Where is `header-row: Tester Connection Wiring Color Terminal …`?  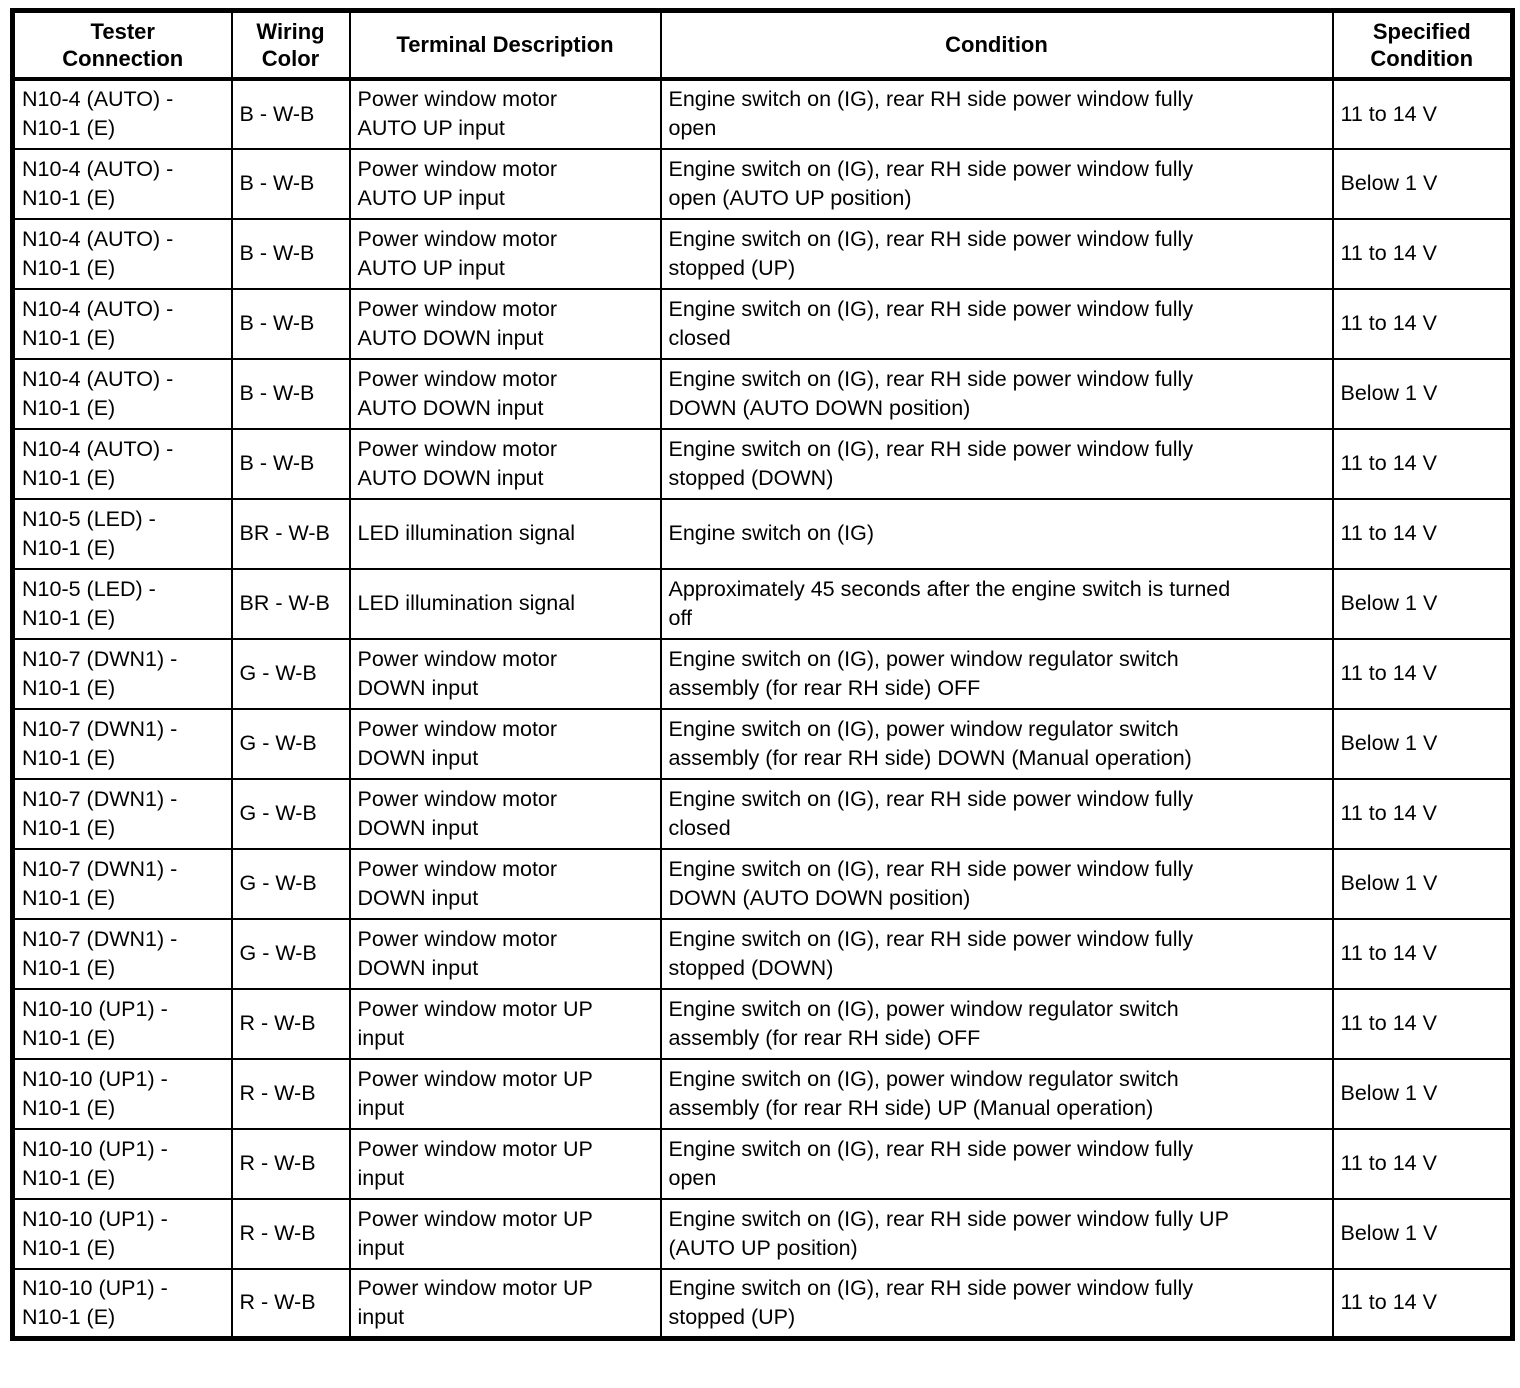
header-row: Tester Connection Wiring Color Terminal … is located at coordinates (762, 45).